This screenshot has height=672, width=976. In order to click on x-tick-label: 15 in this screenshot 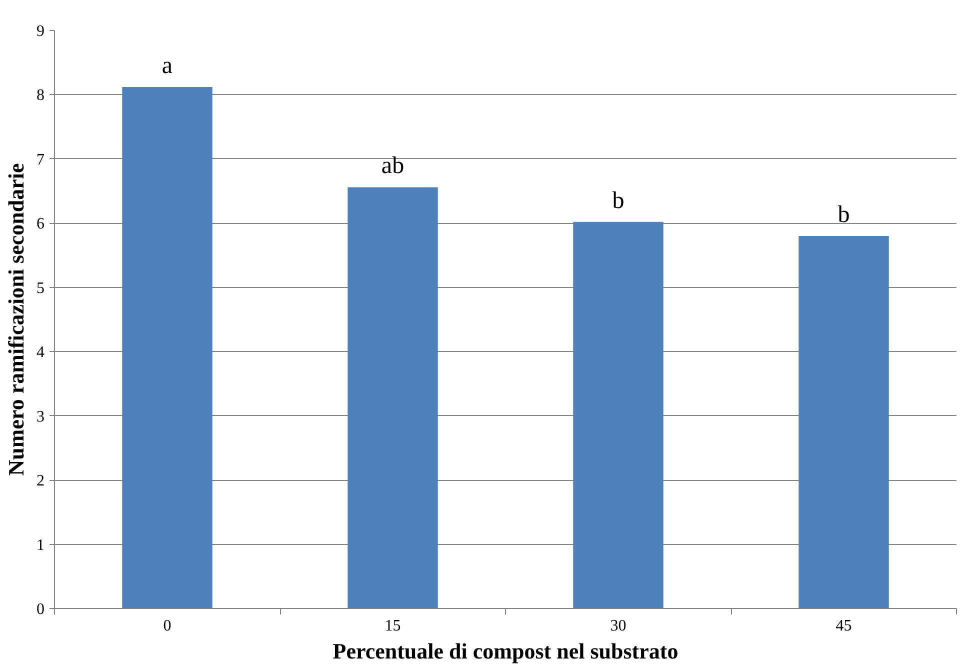, I will do `click(392, 626)`.